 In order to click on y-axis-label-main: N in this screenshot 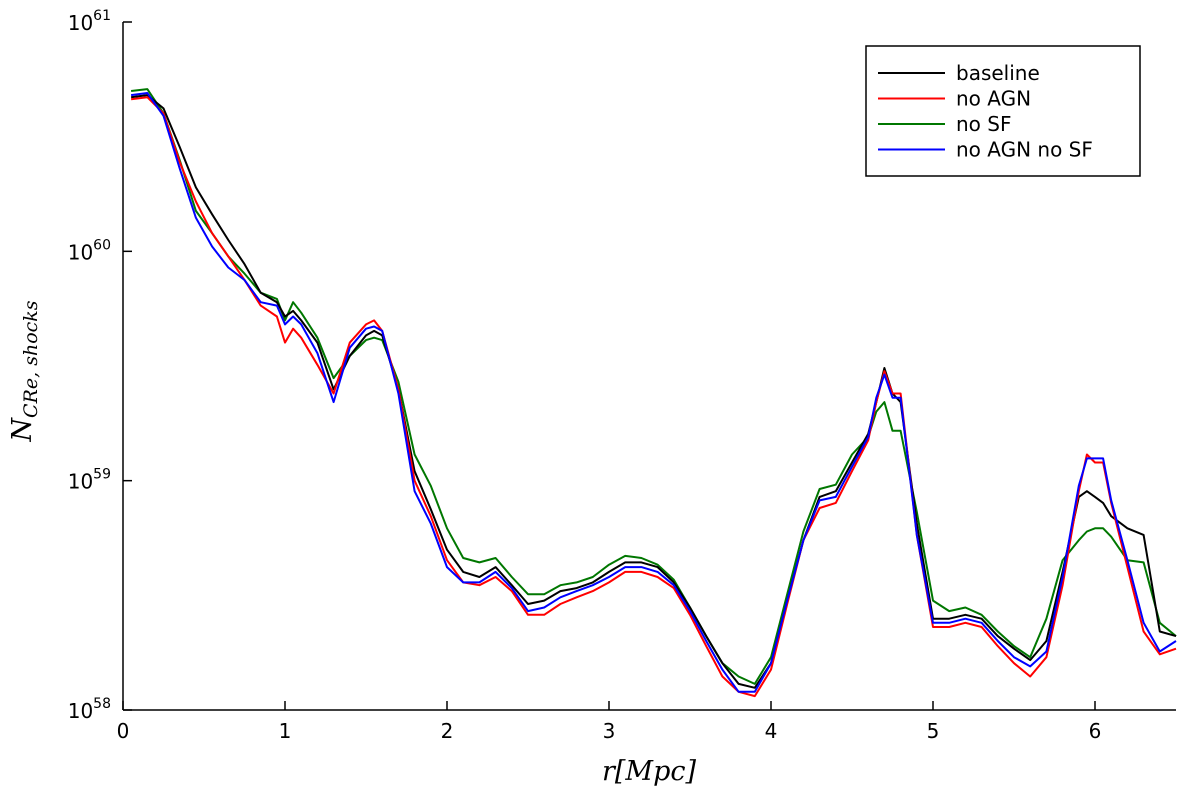, I will do `click(22, 430)`.